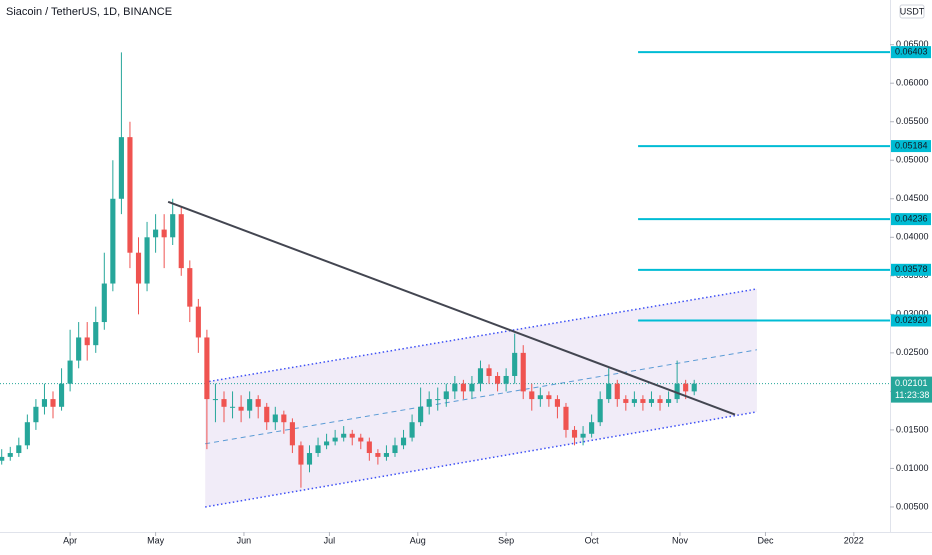  I want to click on y-tick-label: 0.00500, so click(912, 506).